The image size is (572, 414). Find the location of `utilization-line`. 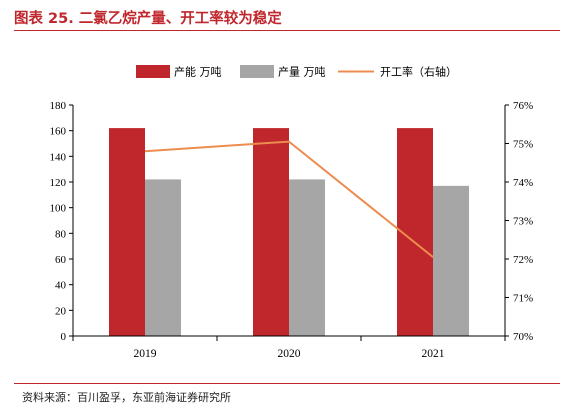

utilization-line is located at coordinates (289, 199).